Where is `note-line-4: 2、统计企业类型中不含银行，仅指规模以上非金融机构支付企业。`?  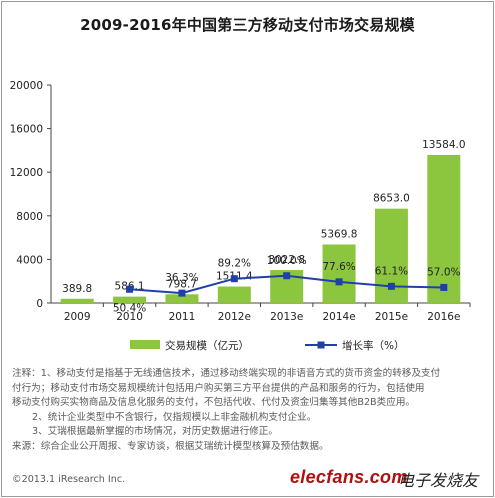 note-line-4: 2、统计企业类型中不含银行，仅指规模以上非金融机构支付企业。 is located at coordinates (174, 417).